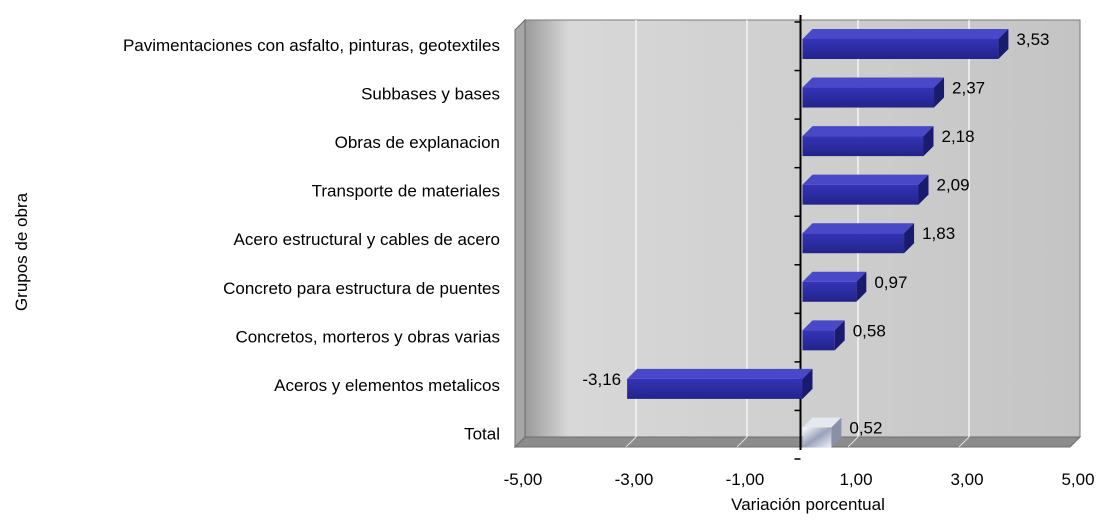 The image size is (1099, 520). What do you see at coordinates (808, 504) in the screenshot?
I see `x-axis-title: Variación porcentual` at bounding box center [808, 504].